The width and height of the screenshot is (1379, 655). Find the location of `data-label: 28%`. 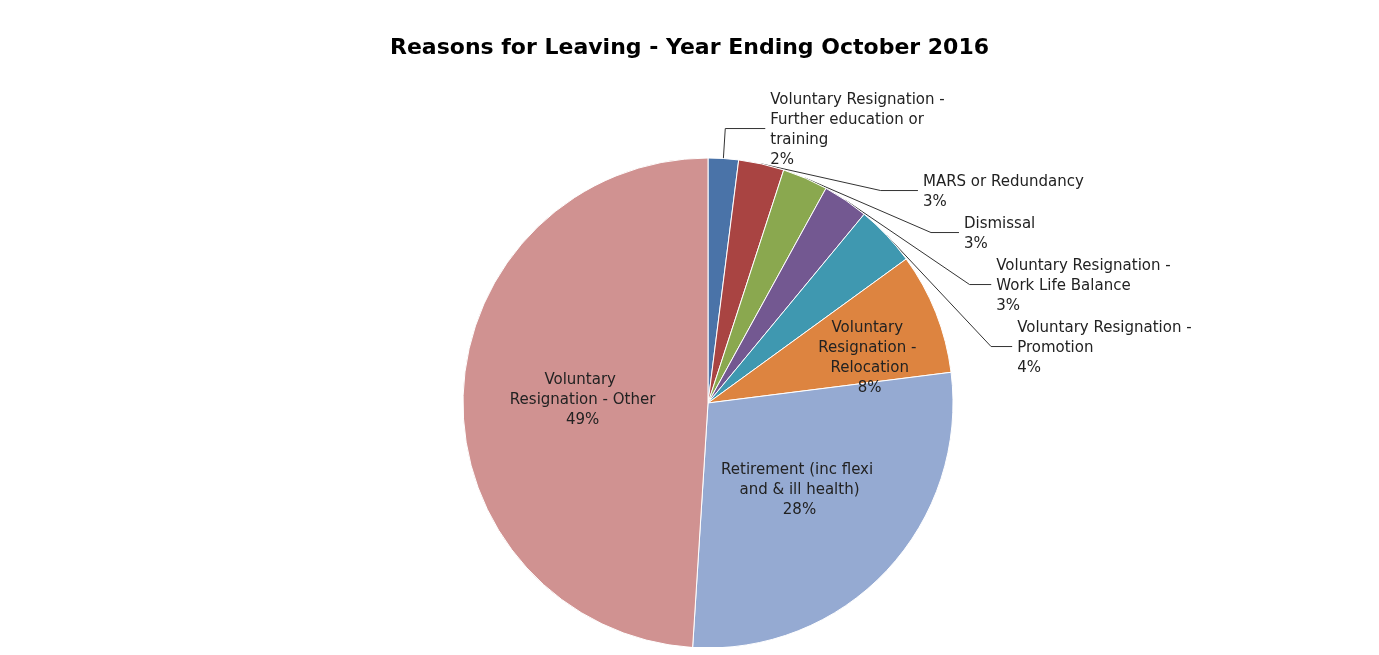

data-label: 28% is located at coordinates (799, 508).